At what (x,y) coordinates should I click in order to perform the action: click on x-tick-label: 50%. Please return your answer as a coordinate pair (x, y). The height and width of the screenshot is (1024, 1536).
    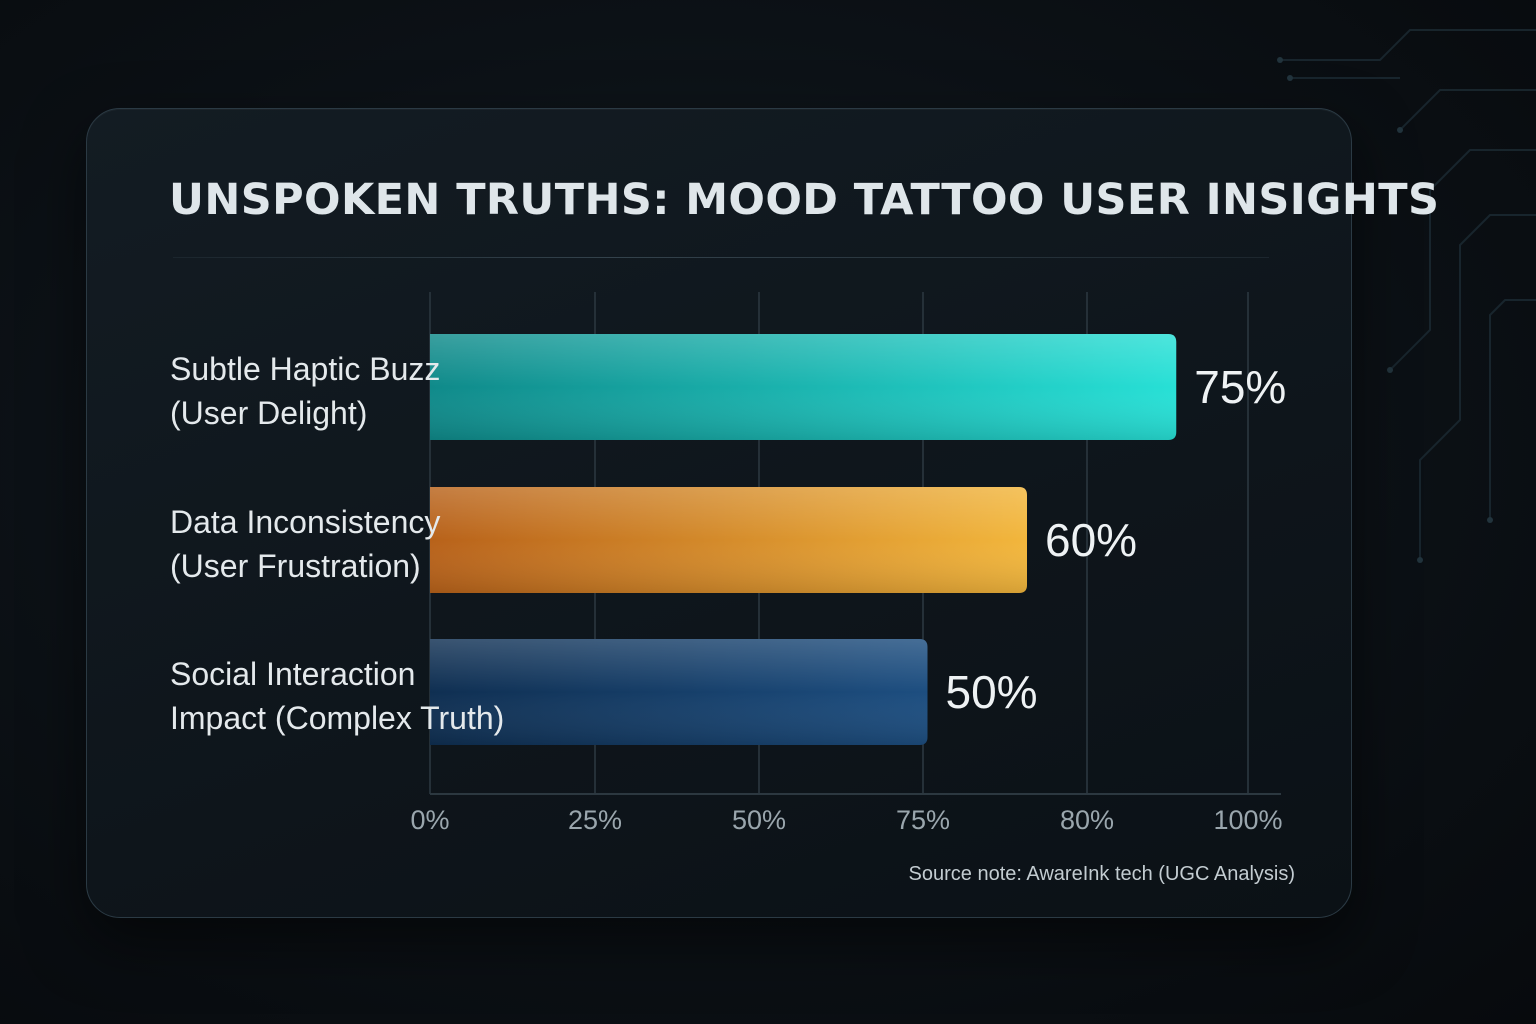
    Looking at the image, I should click on (759, 820).